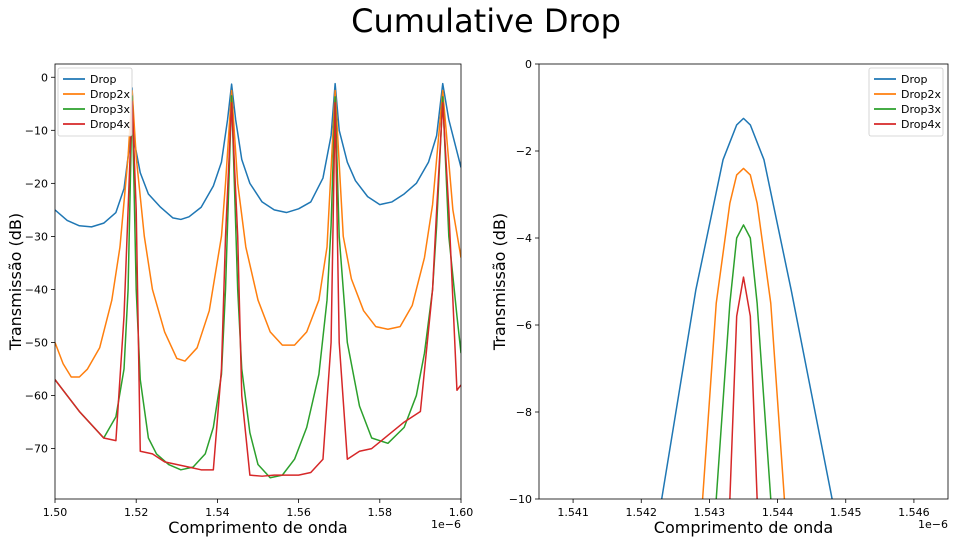 The height and width of the screenshot is (542, 954). I want to click on figure-title: Cumulative Drop, so click(486, 21).